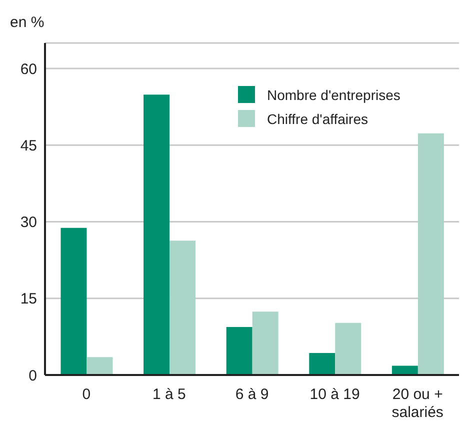  I want to click on y-tick-label: 45, so click(28, 145).